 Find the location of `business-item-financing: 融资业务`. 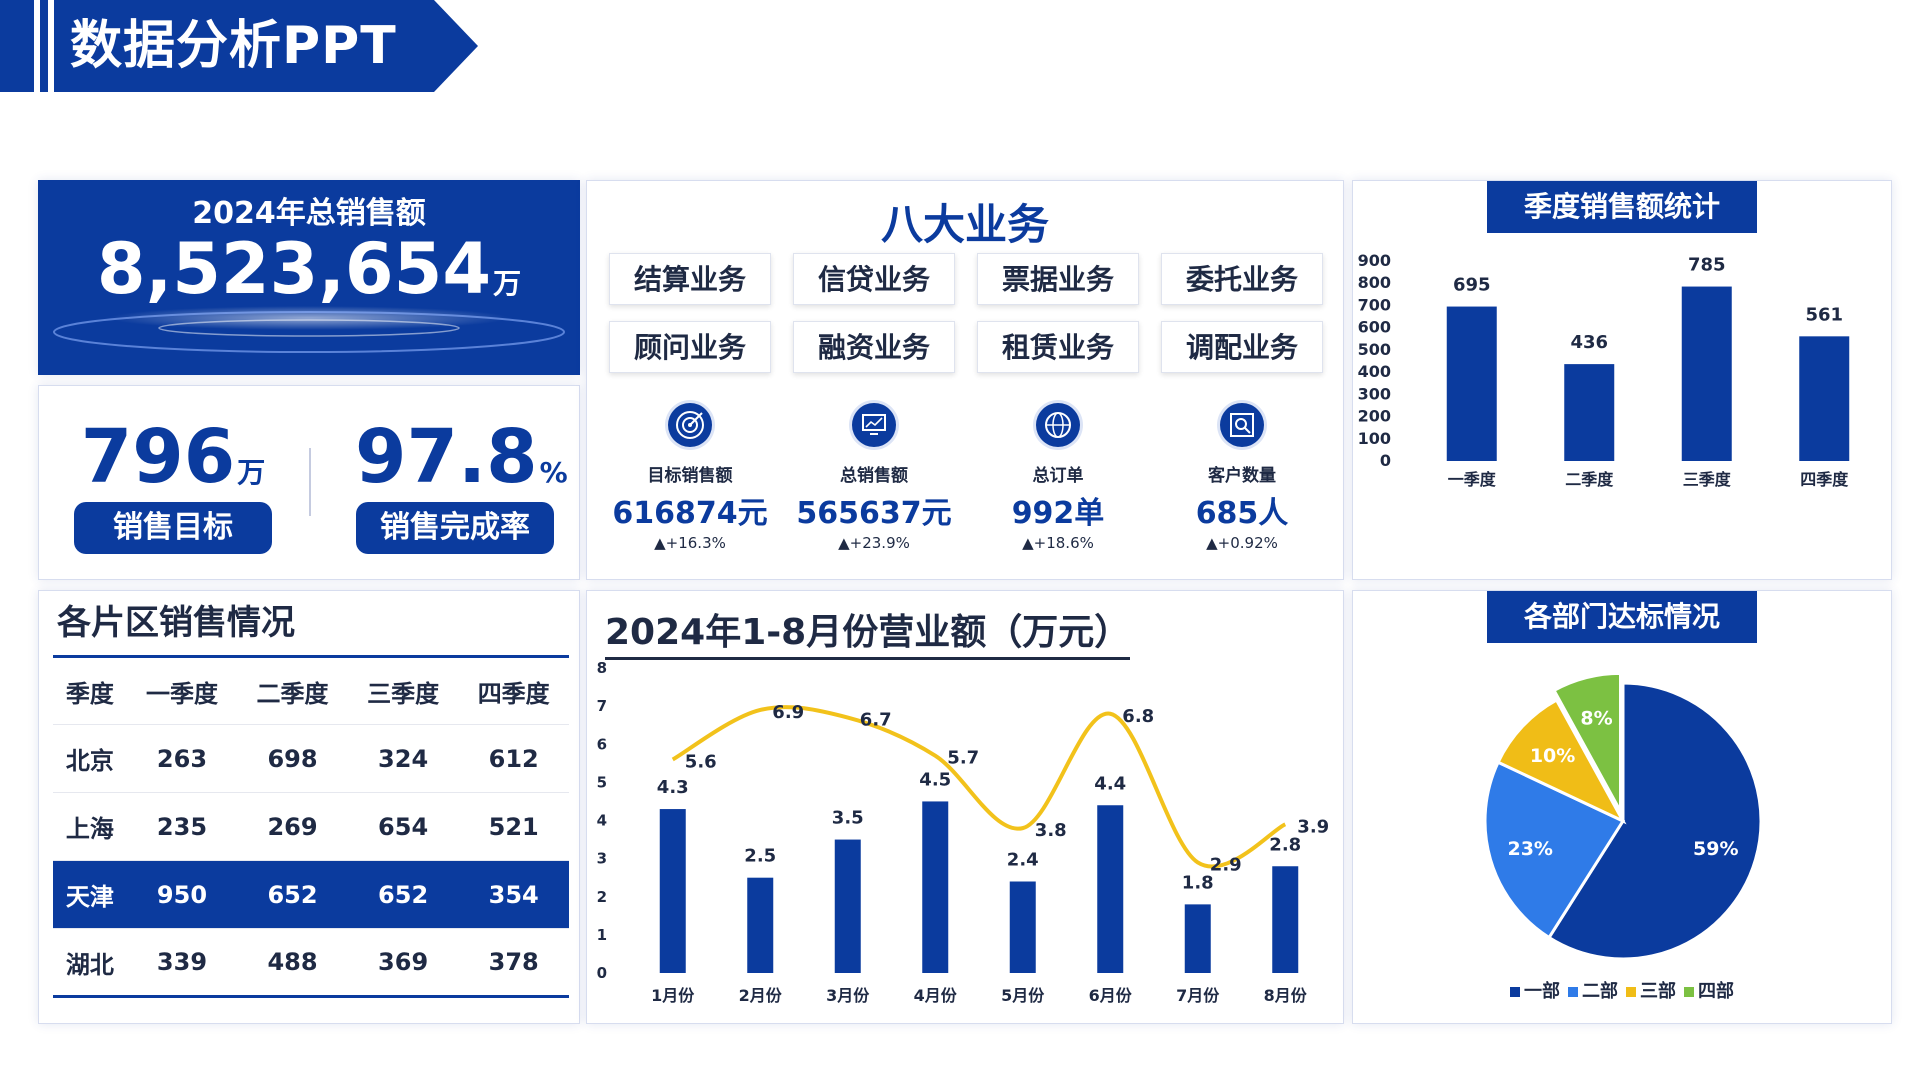

business-item-financing: 融资业务 is located at coordinates (874, 347).